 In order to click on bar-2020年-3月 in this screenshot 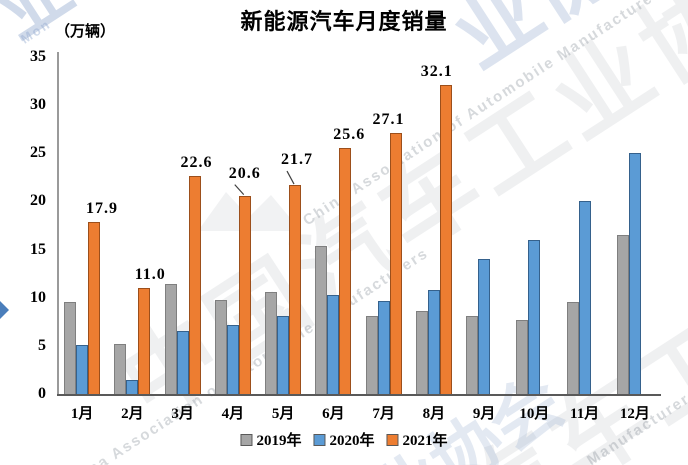, I will do `click(182, 362)`.